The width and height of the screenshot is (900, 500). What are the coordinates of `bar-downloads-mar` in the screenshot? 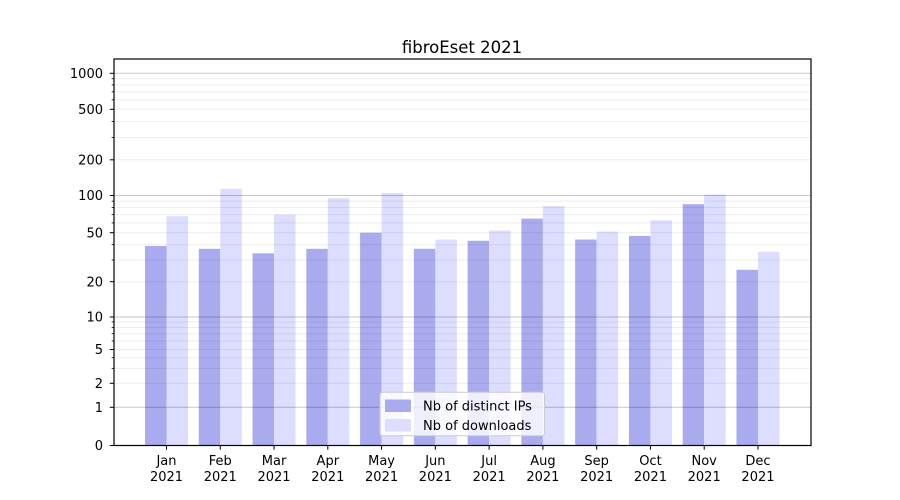 It's located at (285, 330).